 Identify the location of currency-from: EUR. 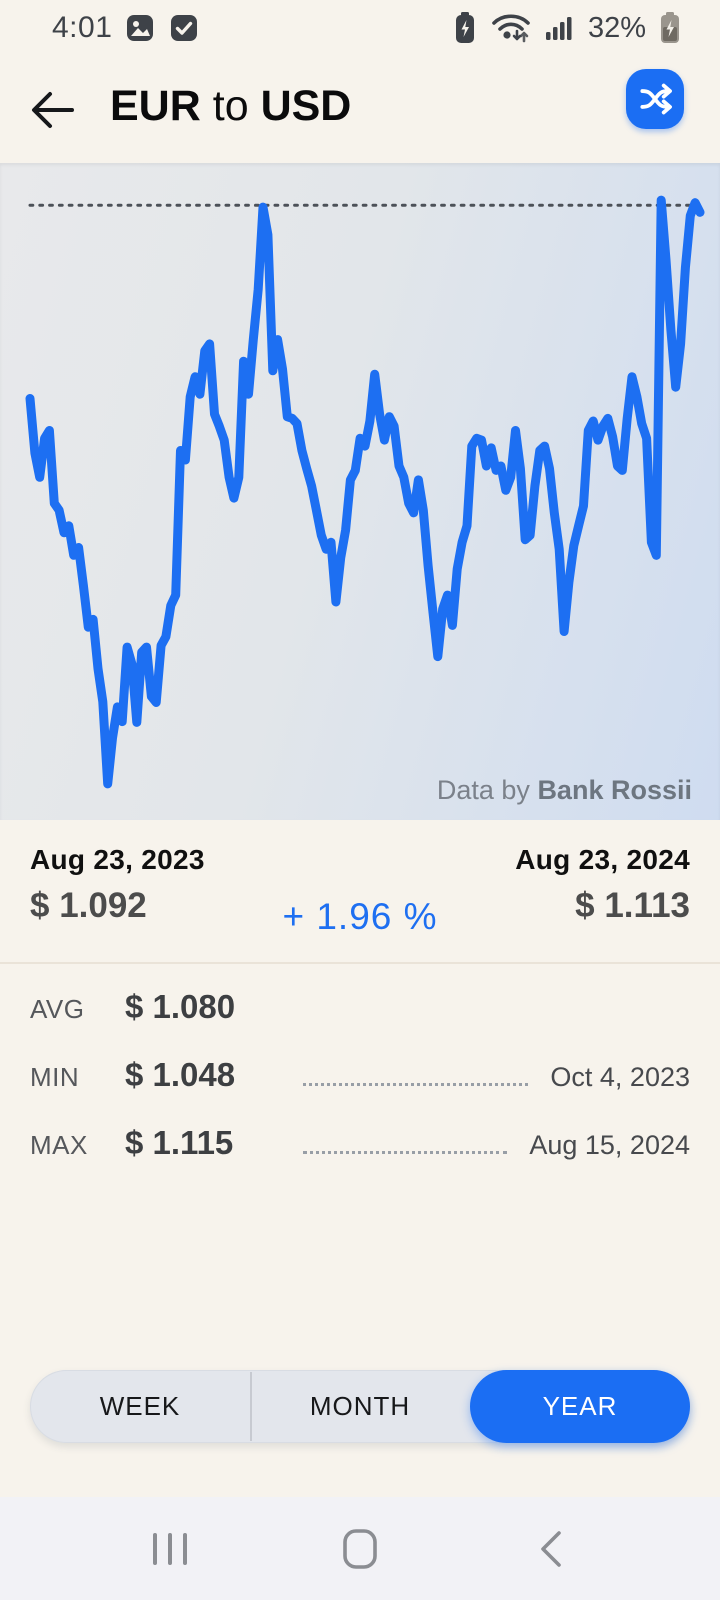
(155, 106).